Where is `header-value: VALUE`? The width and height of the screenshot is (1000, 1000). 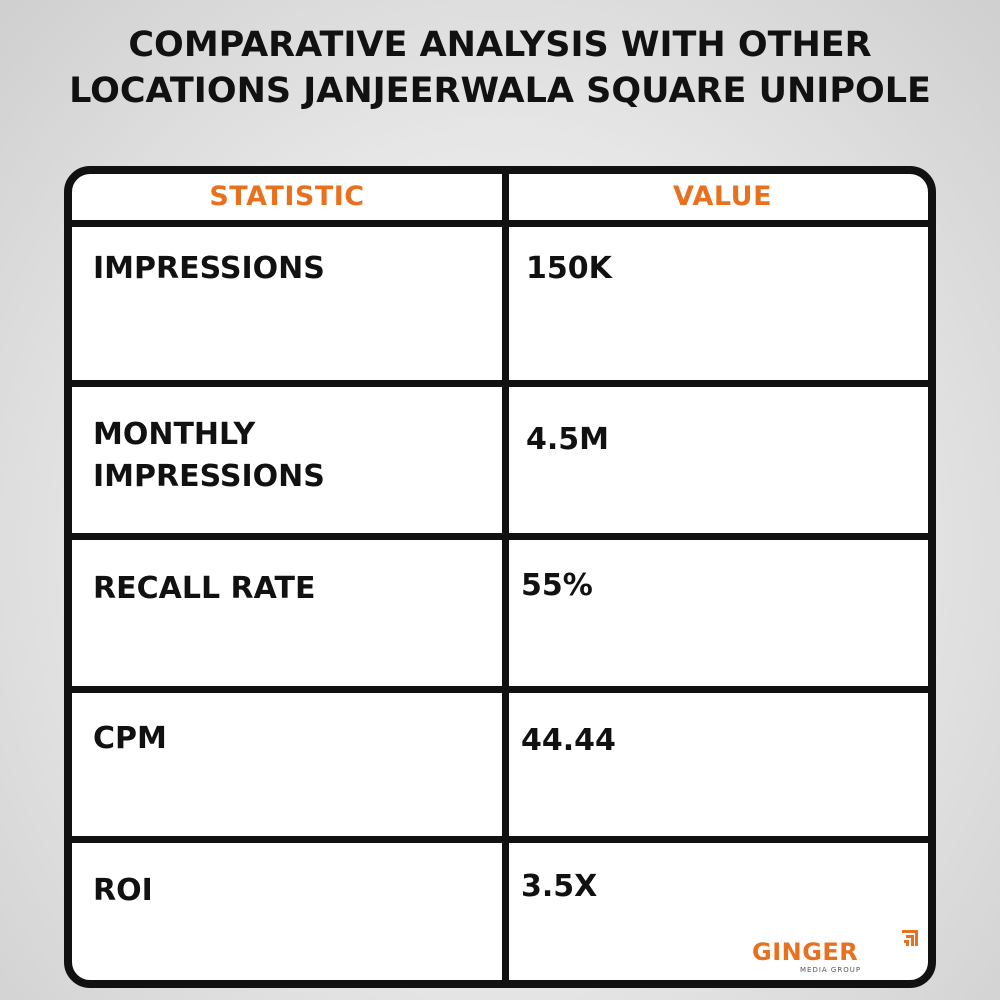
header-value: VALUE is located at coordinates (722, 196).